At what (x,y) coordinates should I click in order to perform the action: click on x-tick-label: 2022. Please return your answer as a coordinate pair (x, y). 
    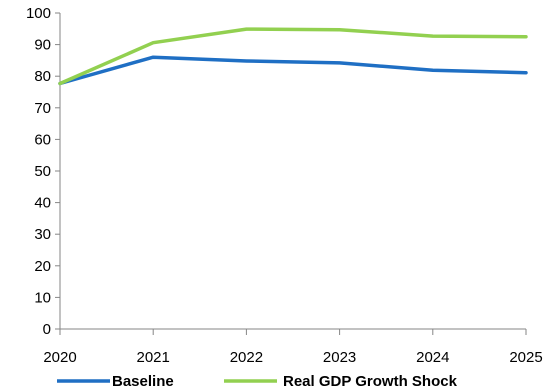
    Looking at the image, I should click on (246, 357).